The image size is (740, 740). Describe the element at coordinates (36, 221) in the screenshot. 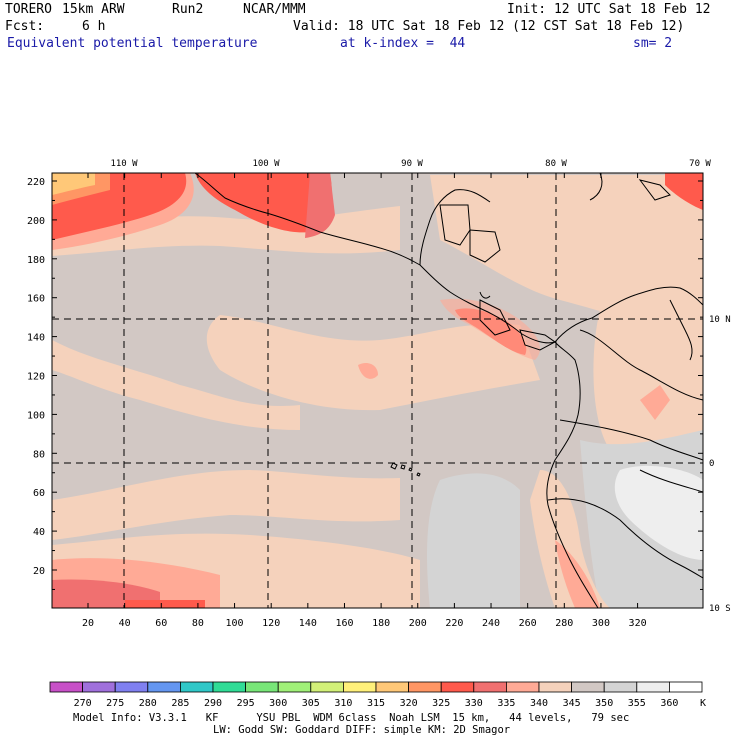

I see `y-tick-label: 200` at that location.